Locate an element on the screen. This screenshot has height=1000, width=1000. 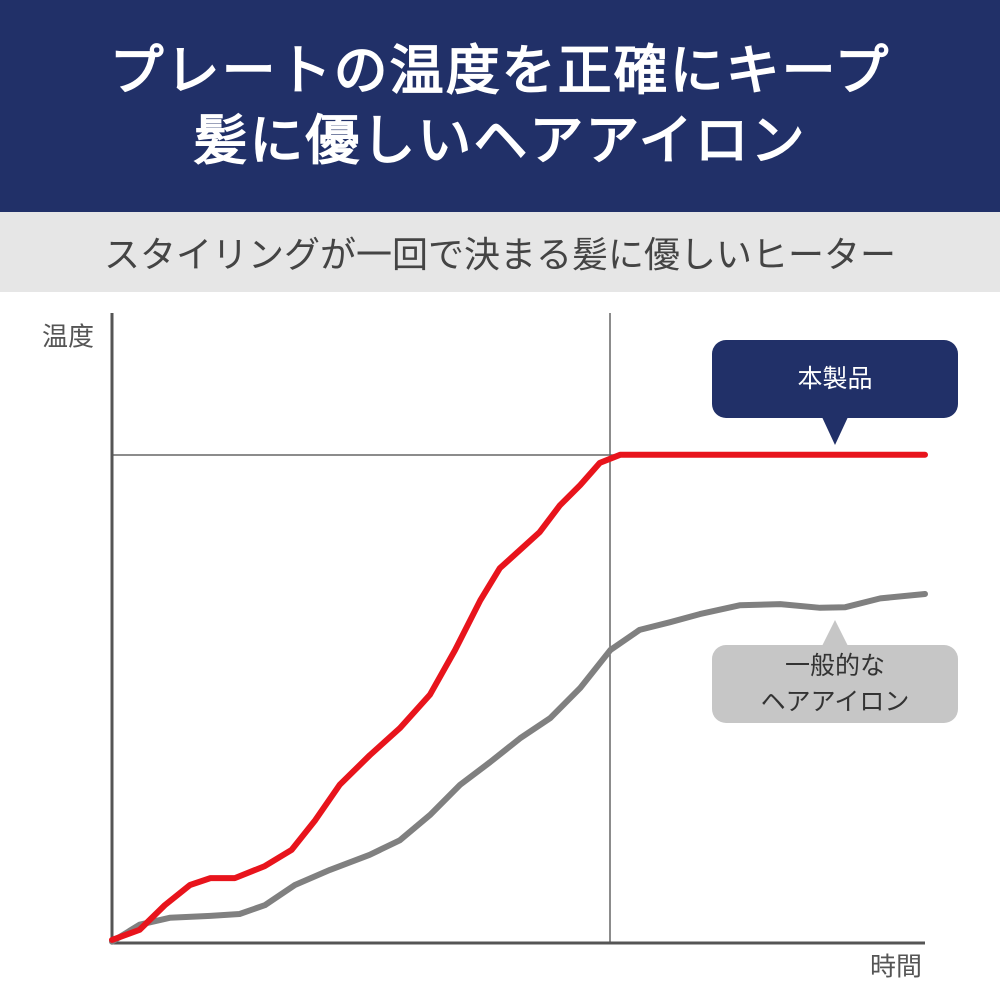
subtitle: スタイリングが一回で決まる髪に優しいヒーター is located at coordinates (499, 255).